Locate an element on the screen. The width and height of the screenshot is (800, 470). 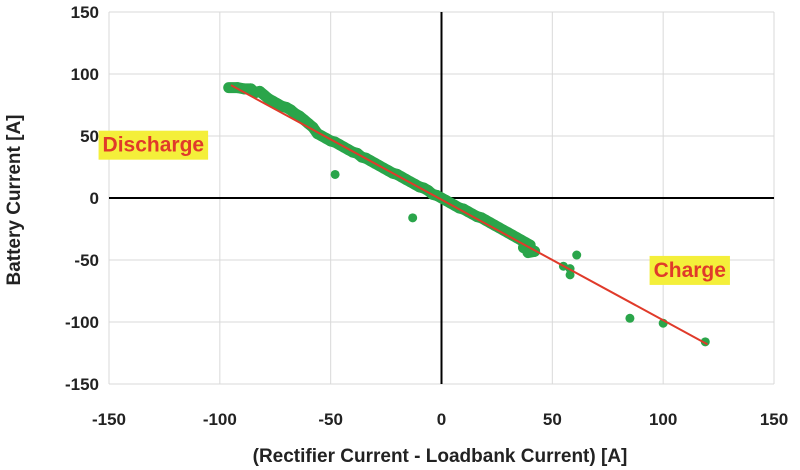
annotation-label: Discharge is located at coordinates (154, 145).